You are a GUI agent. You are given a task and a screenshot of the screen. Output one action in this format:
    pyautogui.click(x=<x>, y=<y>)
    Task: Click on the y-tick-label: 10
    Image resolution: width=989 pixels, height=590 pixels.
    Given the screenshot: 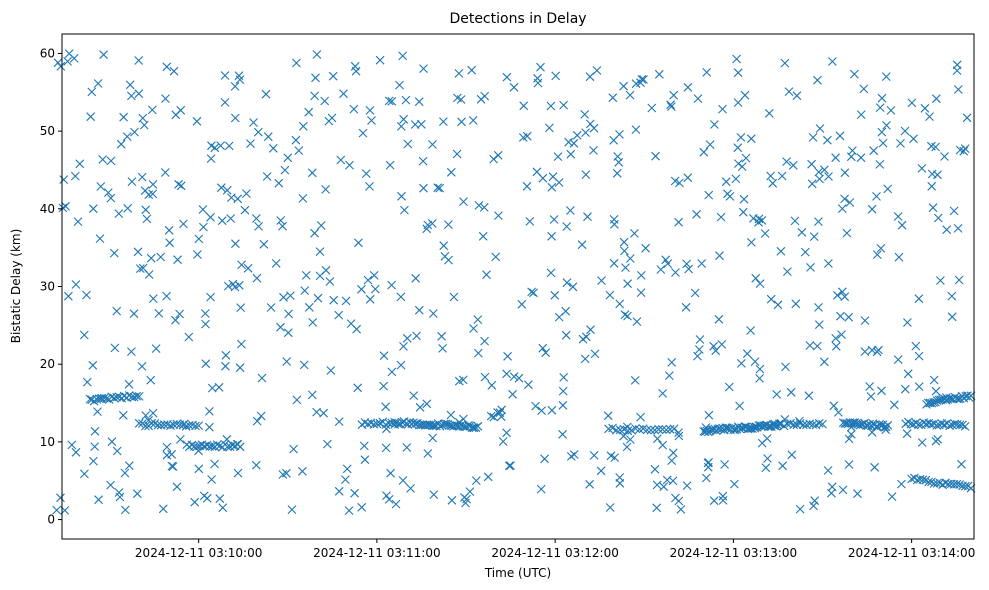 What is the action you would take?
    pyautogui.click(x=47, y=442)
    